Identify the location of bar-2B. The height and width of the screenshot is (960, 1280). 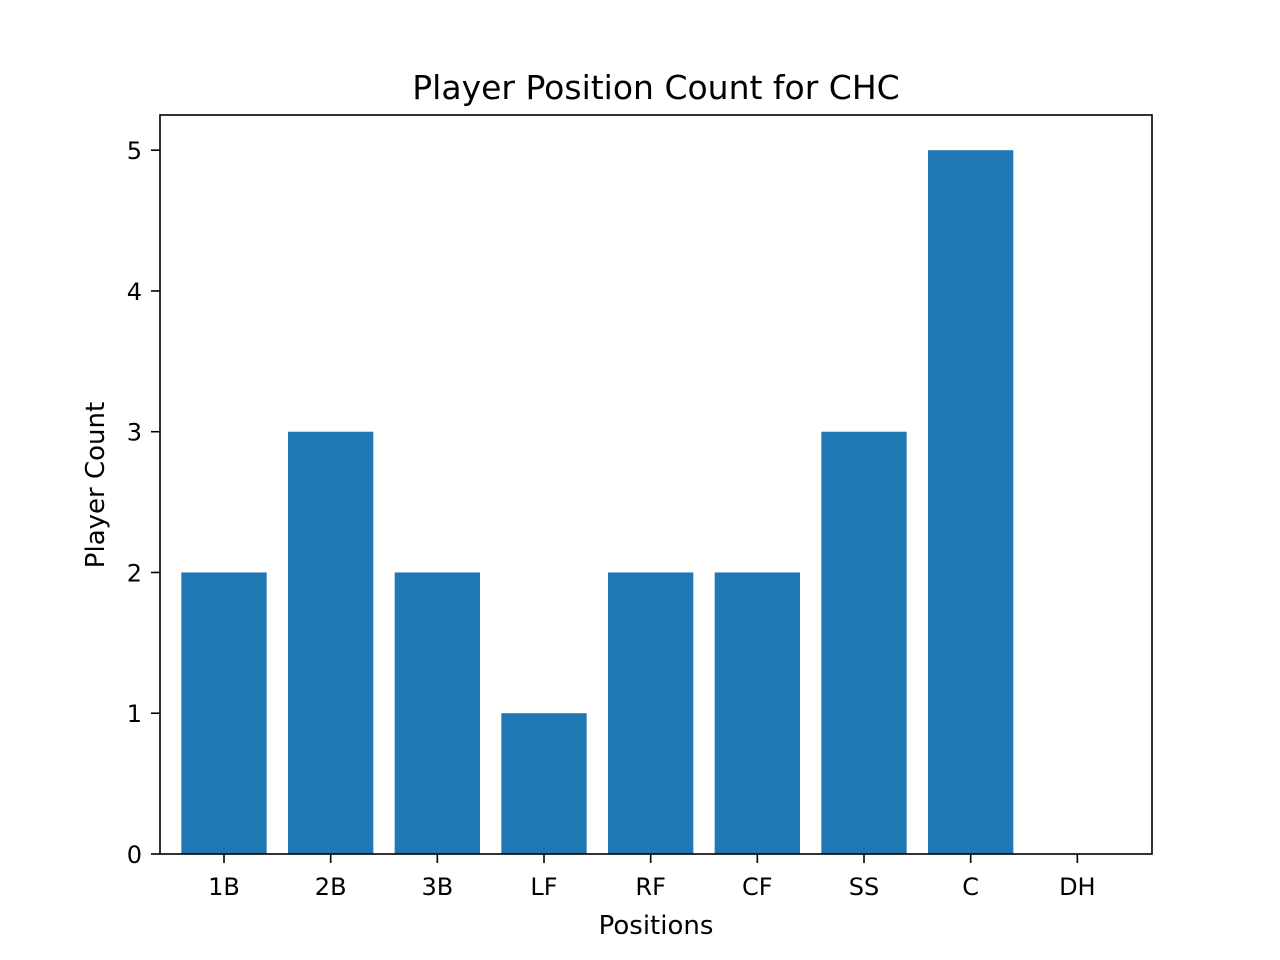
(331, 642).